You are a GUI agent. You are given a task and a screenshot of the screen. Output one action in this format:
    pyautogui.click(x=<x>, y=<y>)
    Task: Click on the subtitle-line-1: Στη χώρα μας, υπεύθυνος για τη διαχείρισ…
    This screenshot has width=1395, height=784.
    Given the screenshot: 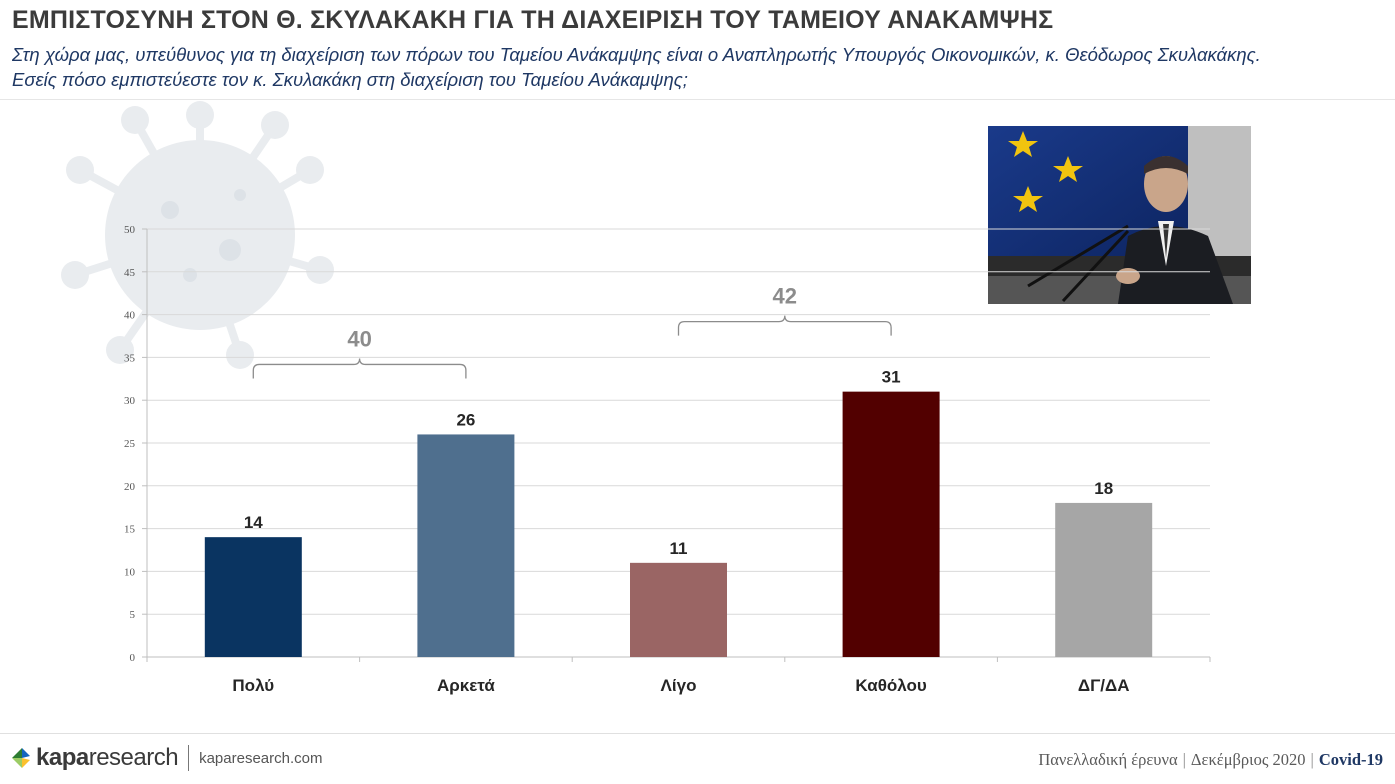 What is the action you would take?
    pyautogui.click(x=636, y=54)
    